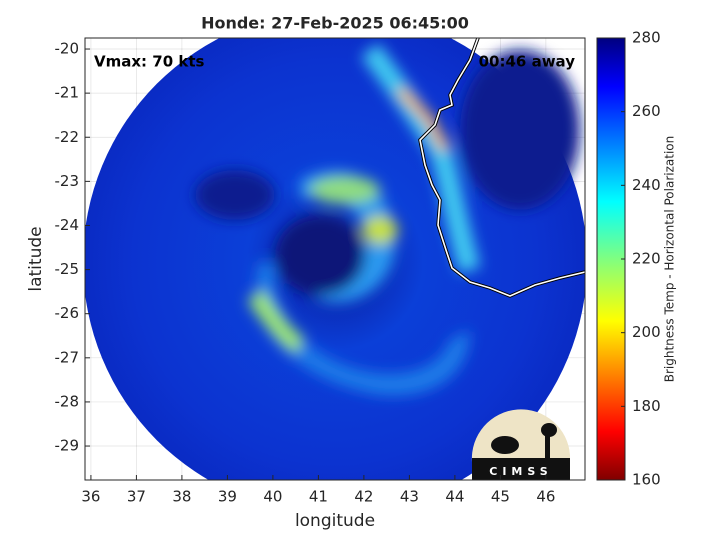  What do you see at coordinates (90, 497) in the screenshot?
I see `x-tick-label: 36` at bounding box center [90, 497].